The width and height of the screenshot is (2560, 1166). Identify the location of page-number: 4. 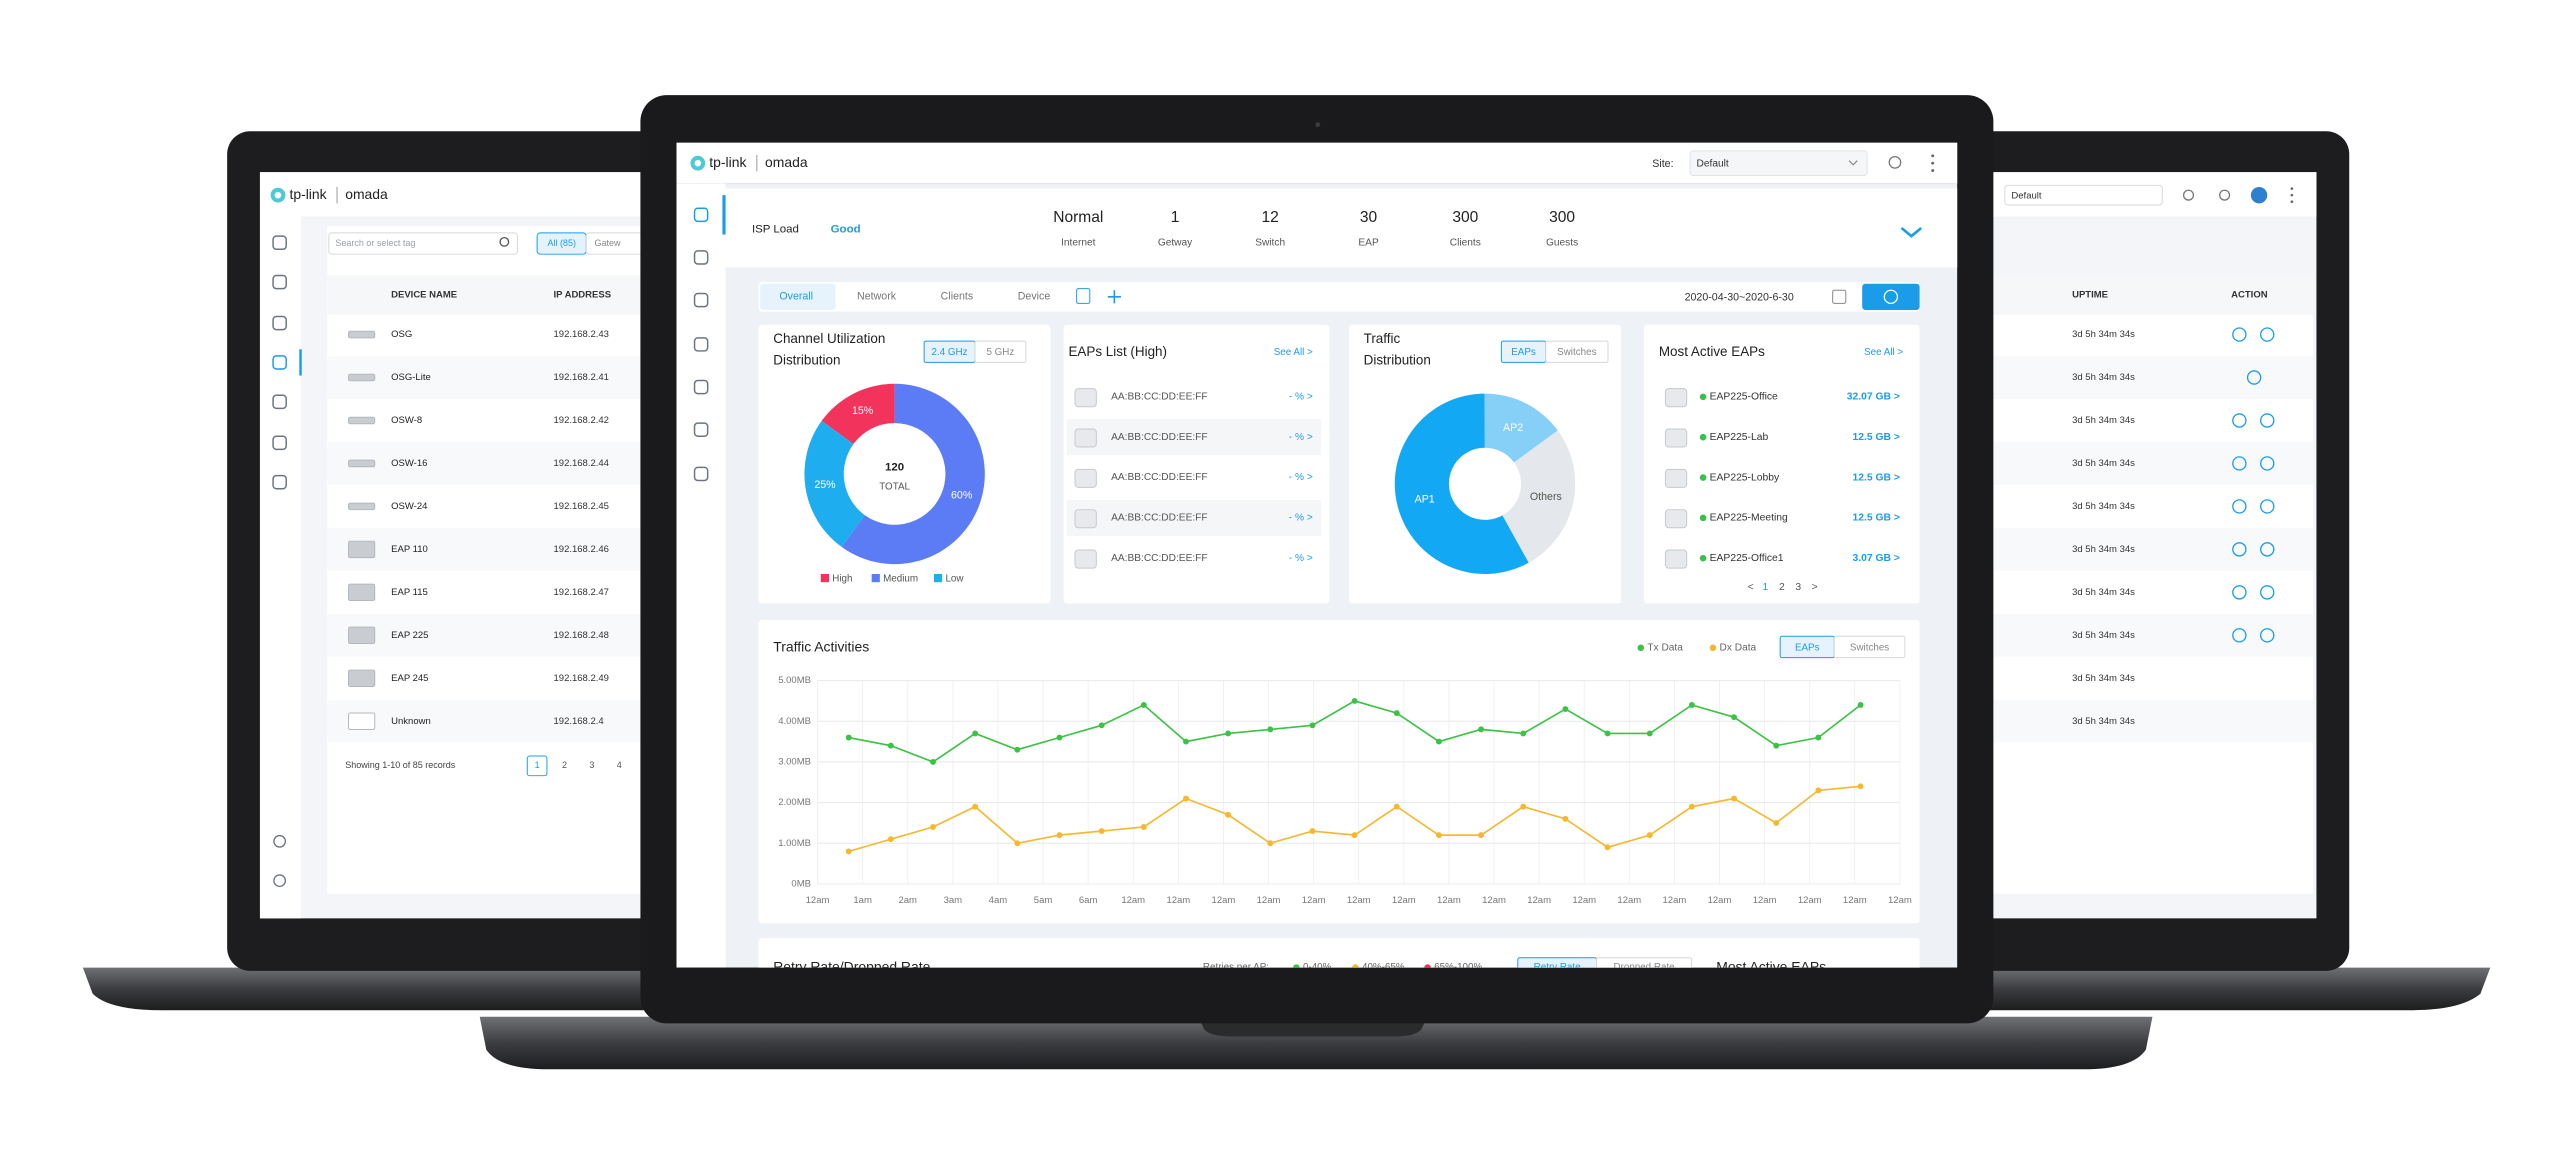
(619, 765).